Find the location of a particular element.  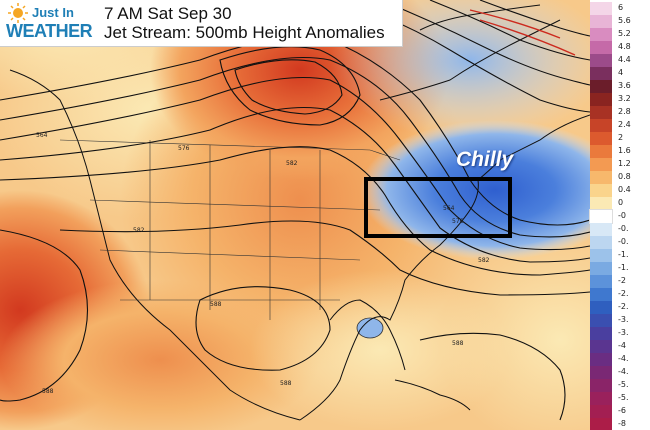

color-scale-label: -0 is located at coordinates (622, 215).